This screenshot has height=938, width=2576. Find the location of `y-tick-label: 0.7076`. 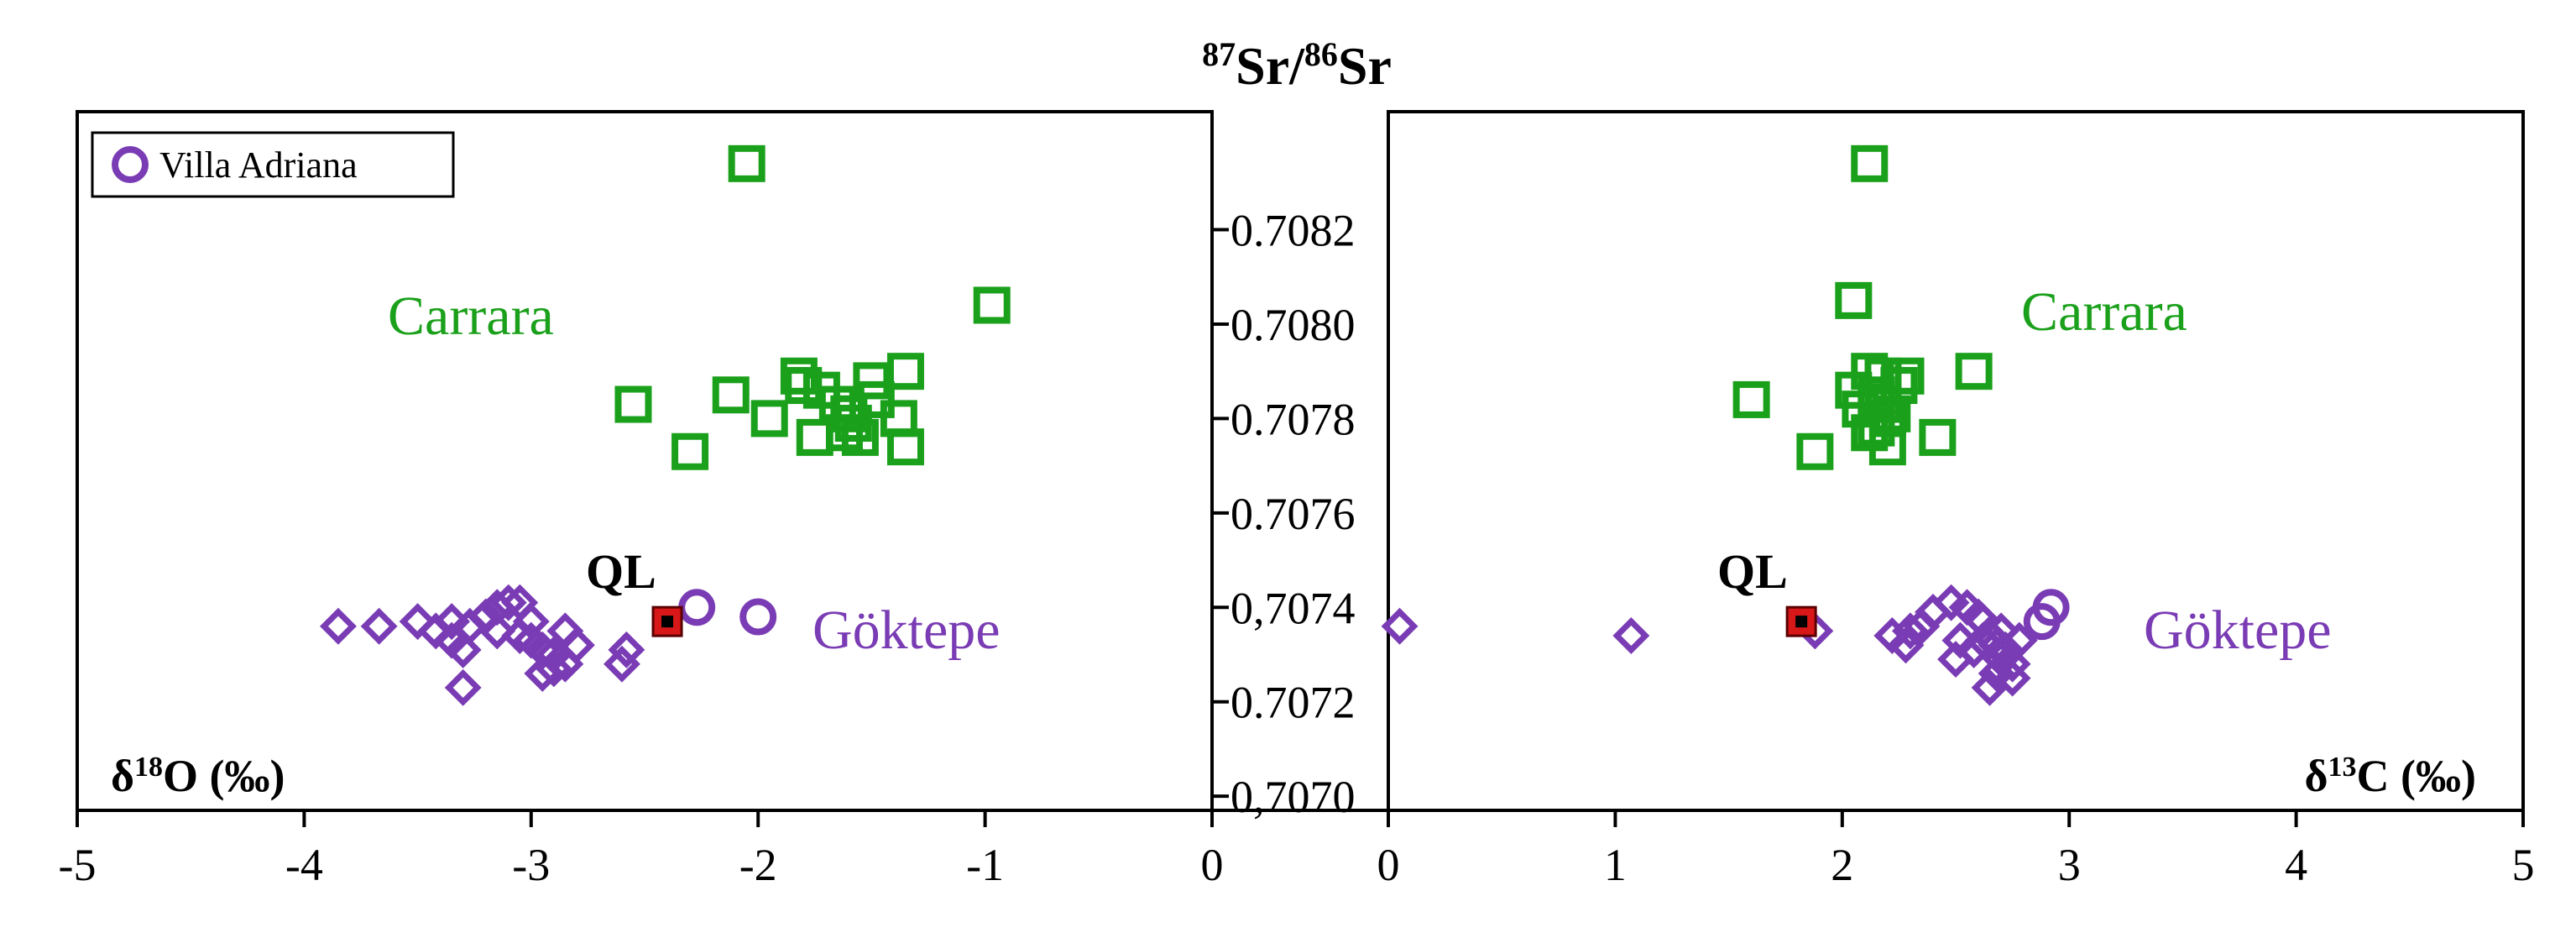

y-tick-label: 0.7076 is located at coordinates (1293, 514).